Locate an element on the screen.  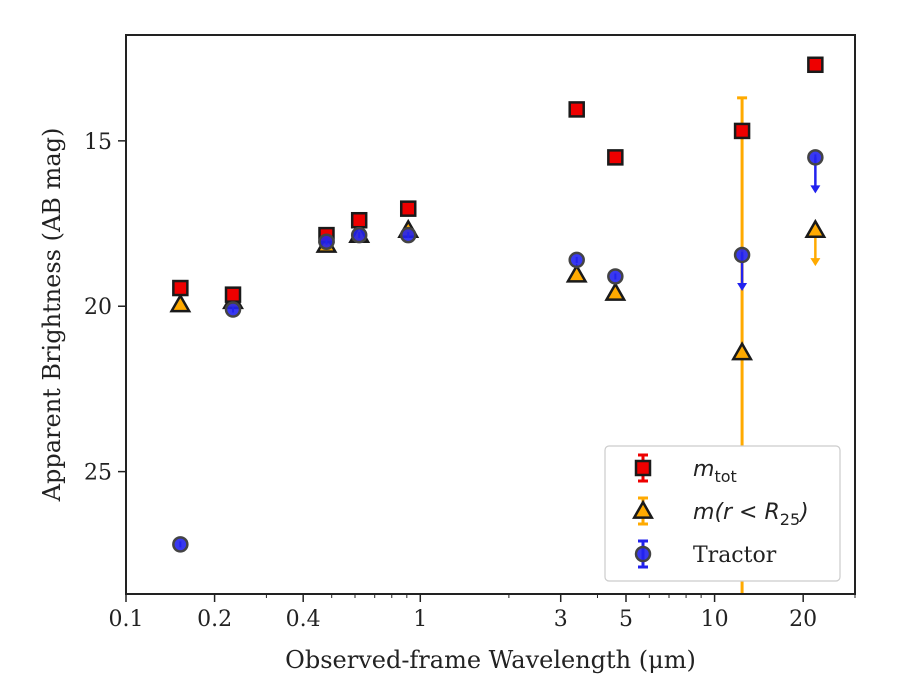
legend: mtot m(r < R25) Tractor is located at coordinates (722, 513).